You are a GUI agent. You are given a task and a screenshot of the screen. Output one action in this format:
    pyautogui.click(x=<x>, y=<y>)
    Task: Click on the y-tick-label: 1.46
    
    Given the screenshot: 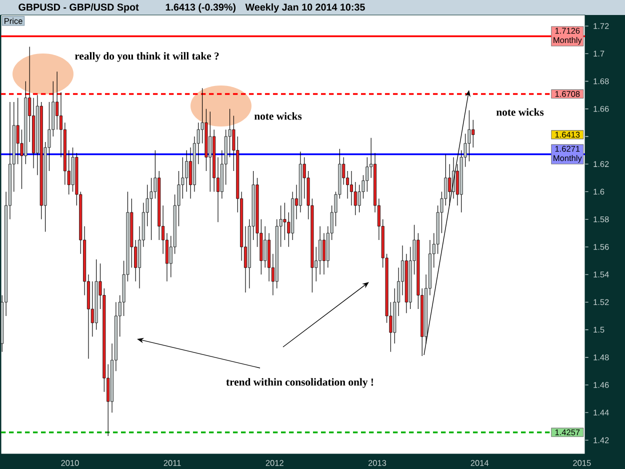 What is the action you would take?
    pyautogui.click(x=601, y=385)
    